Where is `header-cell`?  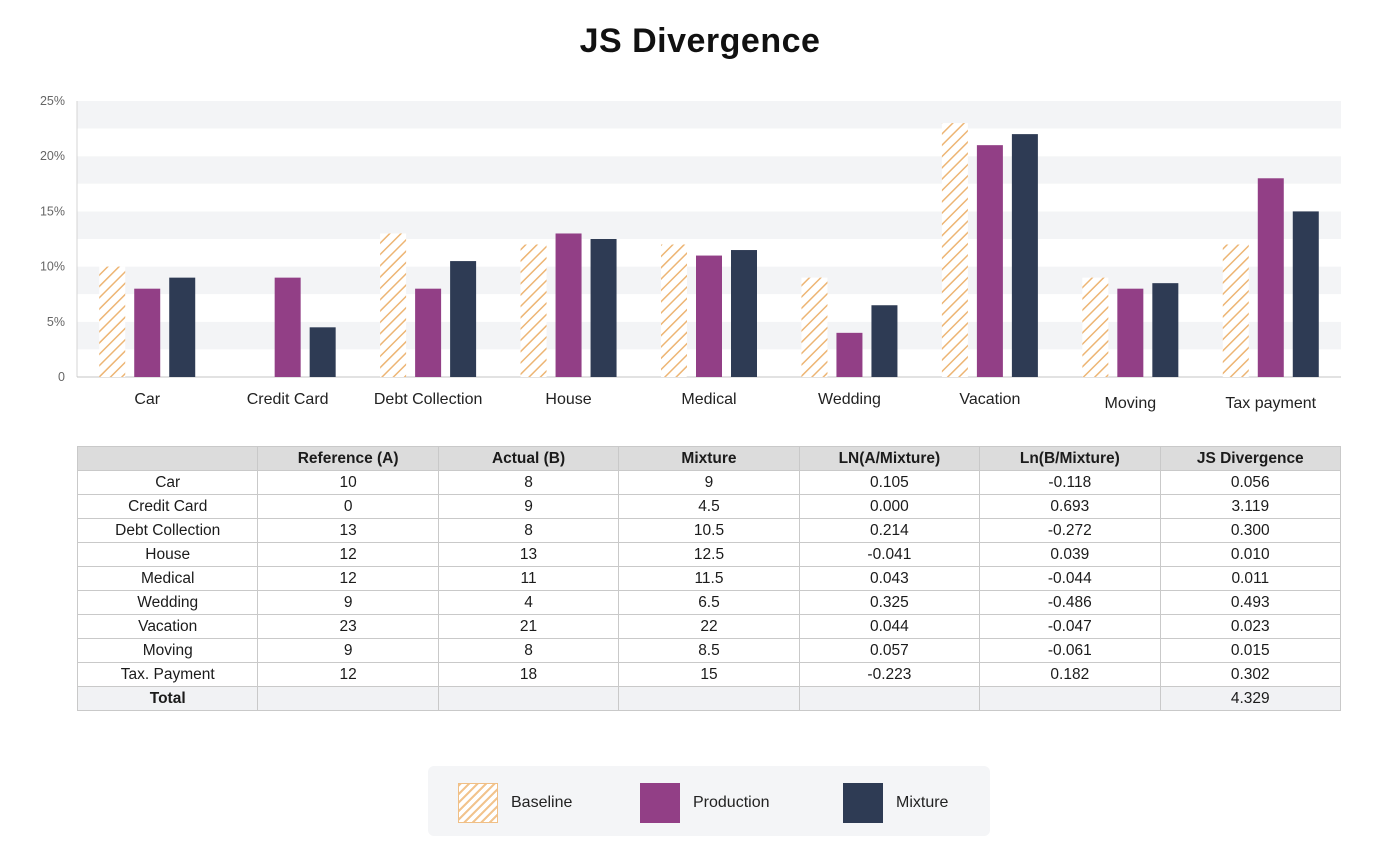 header-cell is located at coordinates (167, 458).